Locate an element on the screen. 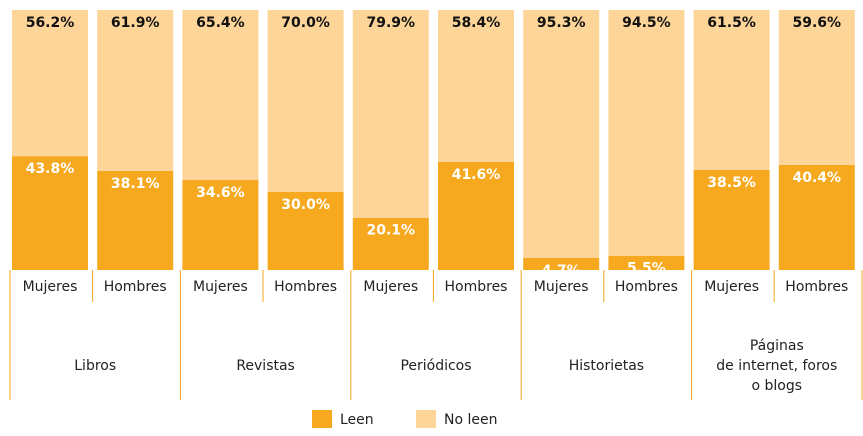  value-label: 95.3% is located at coordinates (561, 23).